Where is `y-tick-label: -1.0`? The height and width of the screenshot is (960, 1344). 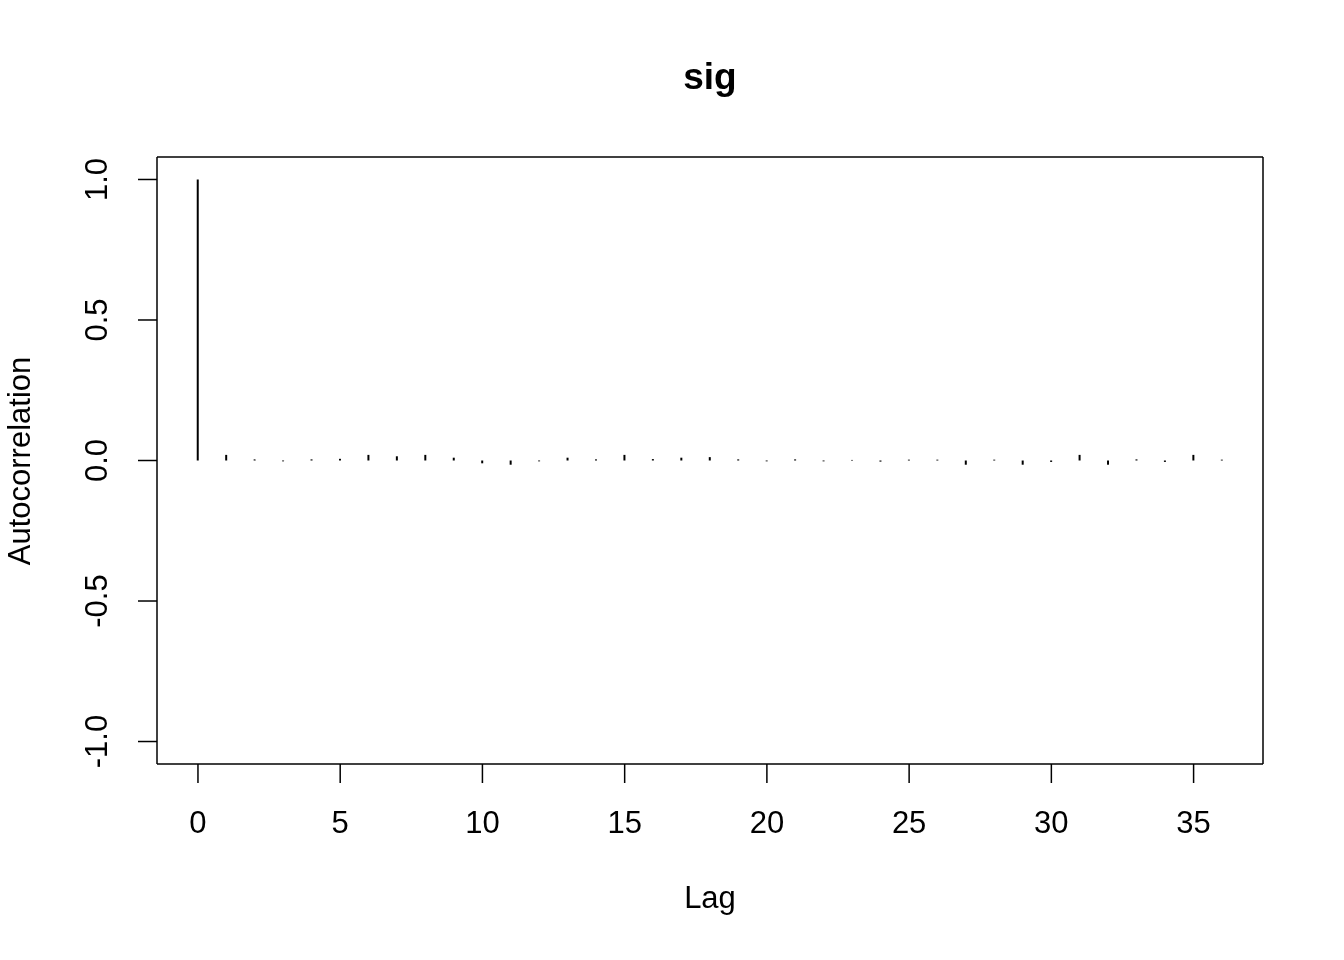
y-tick-label: -1.0 is located at coordinates (96, 741).